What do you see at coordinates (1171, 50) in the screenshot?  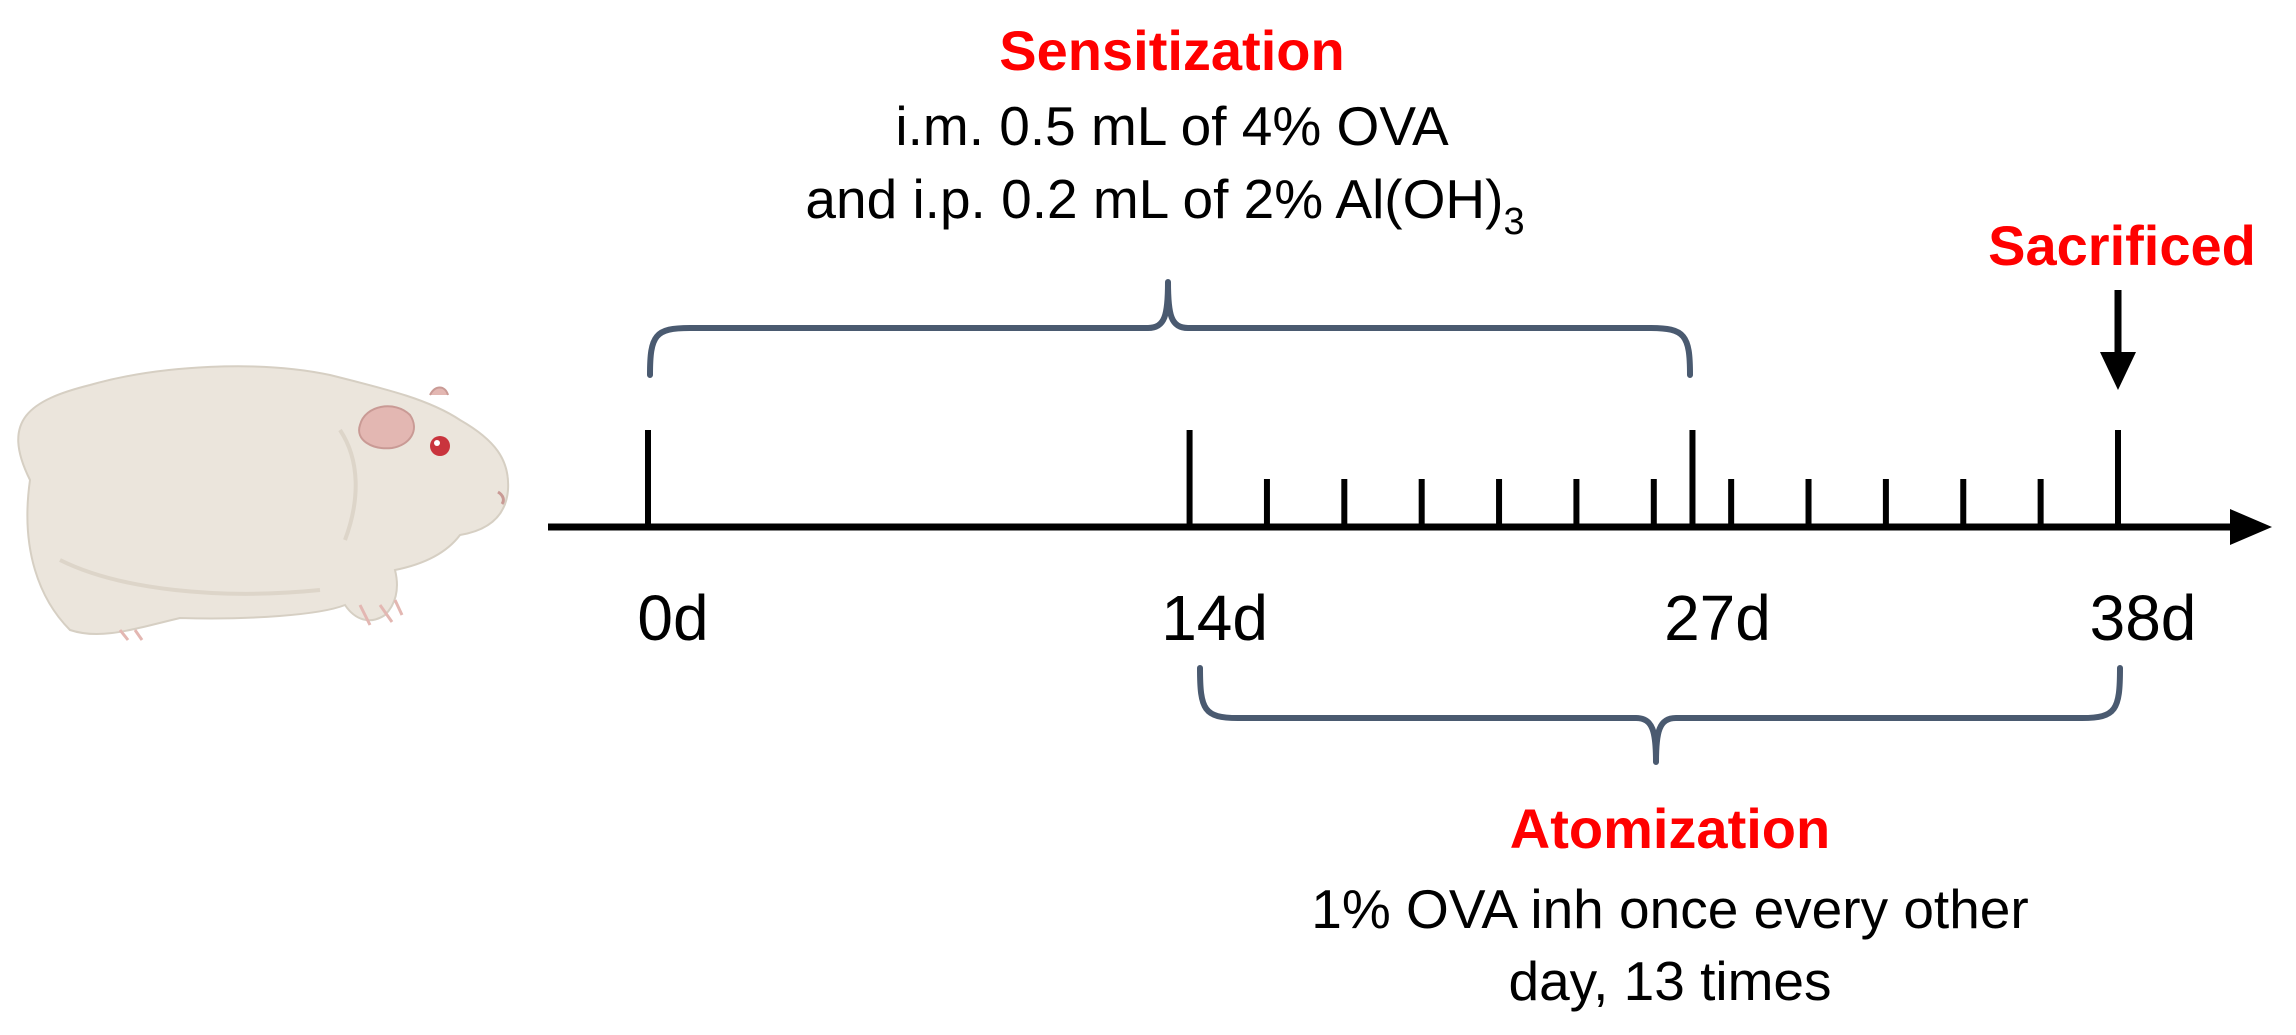 I see `sensitization-title: Sensitization` at bounding box center [1171, 50].